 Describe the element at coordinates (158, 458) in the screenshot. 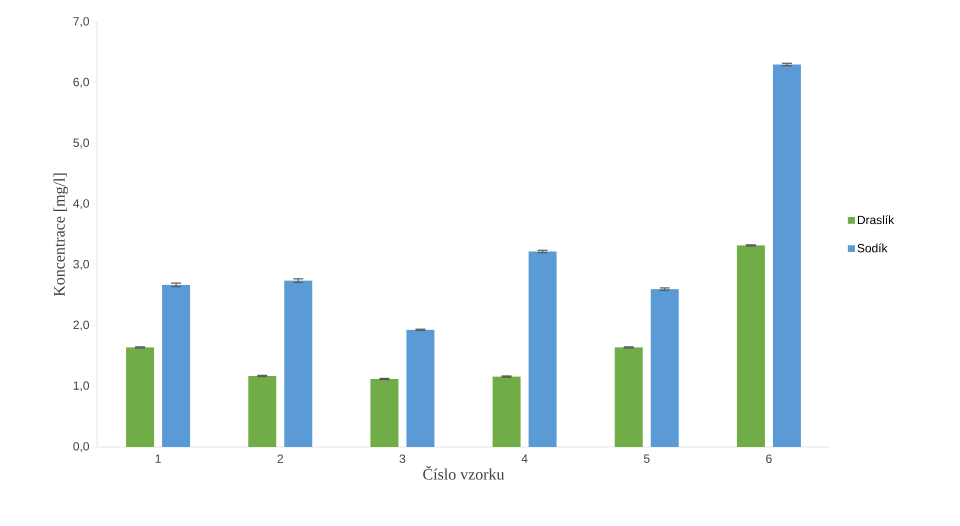

I see `x-tick-label: 1` at that location.